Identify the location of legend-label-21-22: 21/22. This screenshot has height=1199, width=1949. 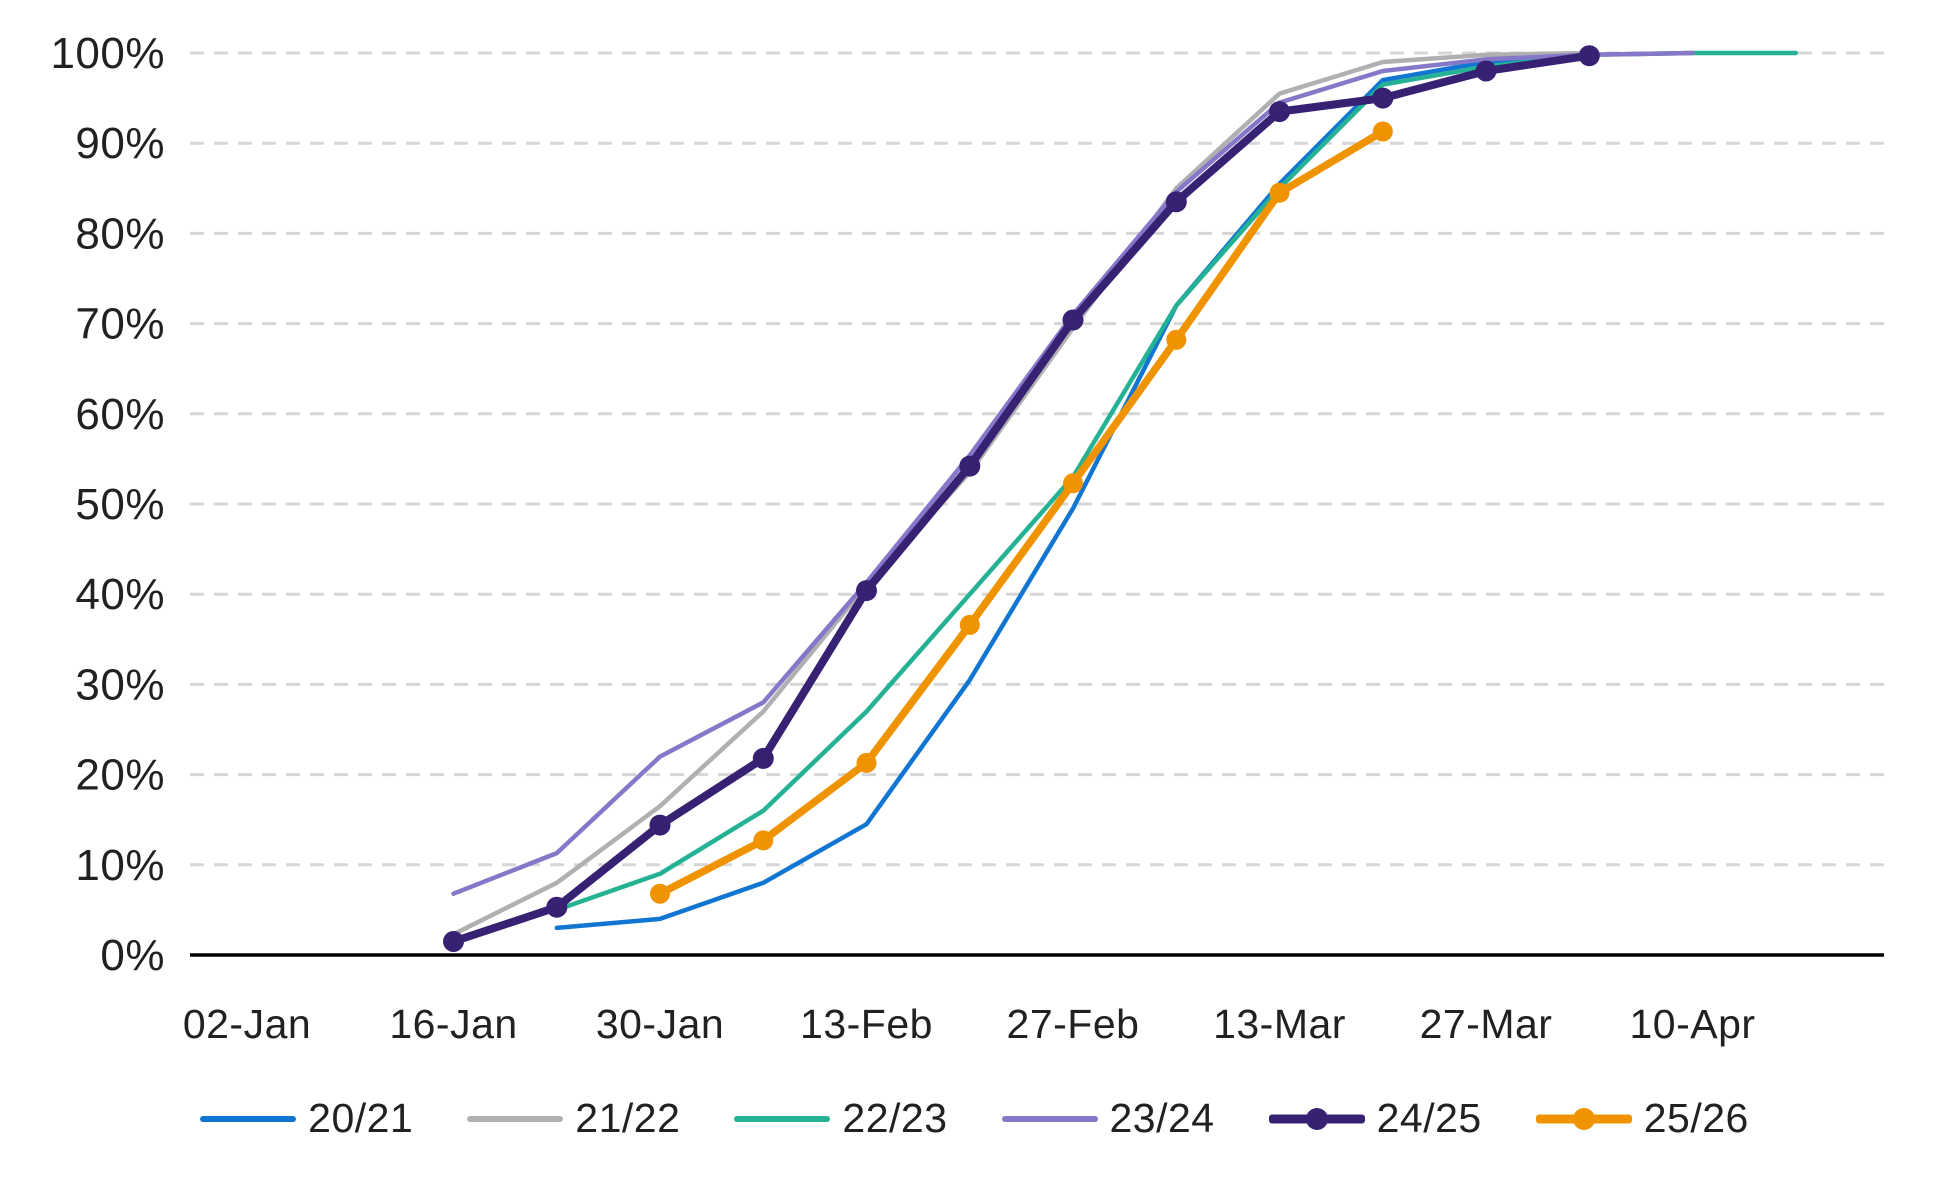
(628, 1118).